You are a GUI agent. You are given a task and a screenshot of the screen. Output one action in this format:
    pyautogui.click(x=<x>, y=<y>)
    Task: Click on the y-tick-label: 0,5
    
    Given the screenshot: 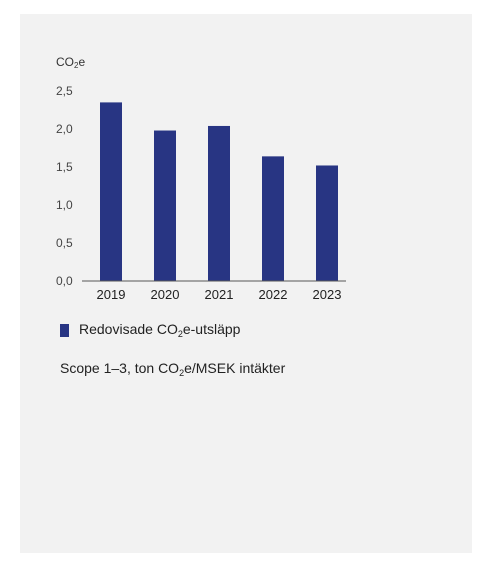 What is the action you would take?
    pyautogui.click(x=64, y=243)
    